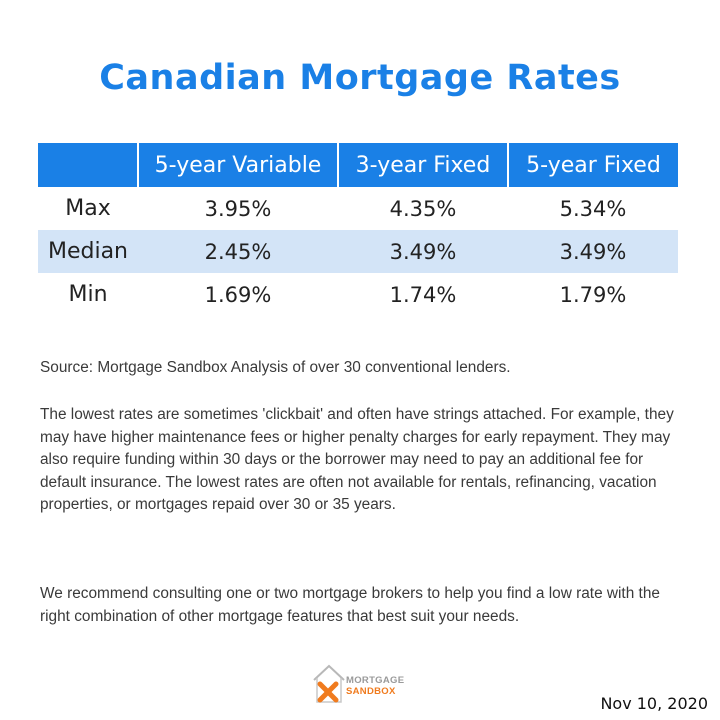  I want to click on logo-text-mortgage: MORTGAGE, so click(375, 680).